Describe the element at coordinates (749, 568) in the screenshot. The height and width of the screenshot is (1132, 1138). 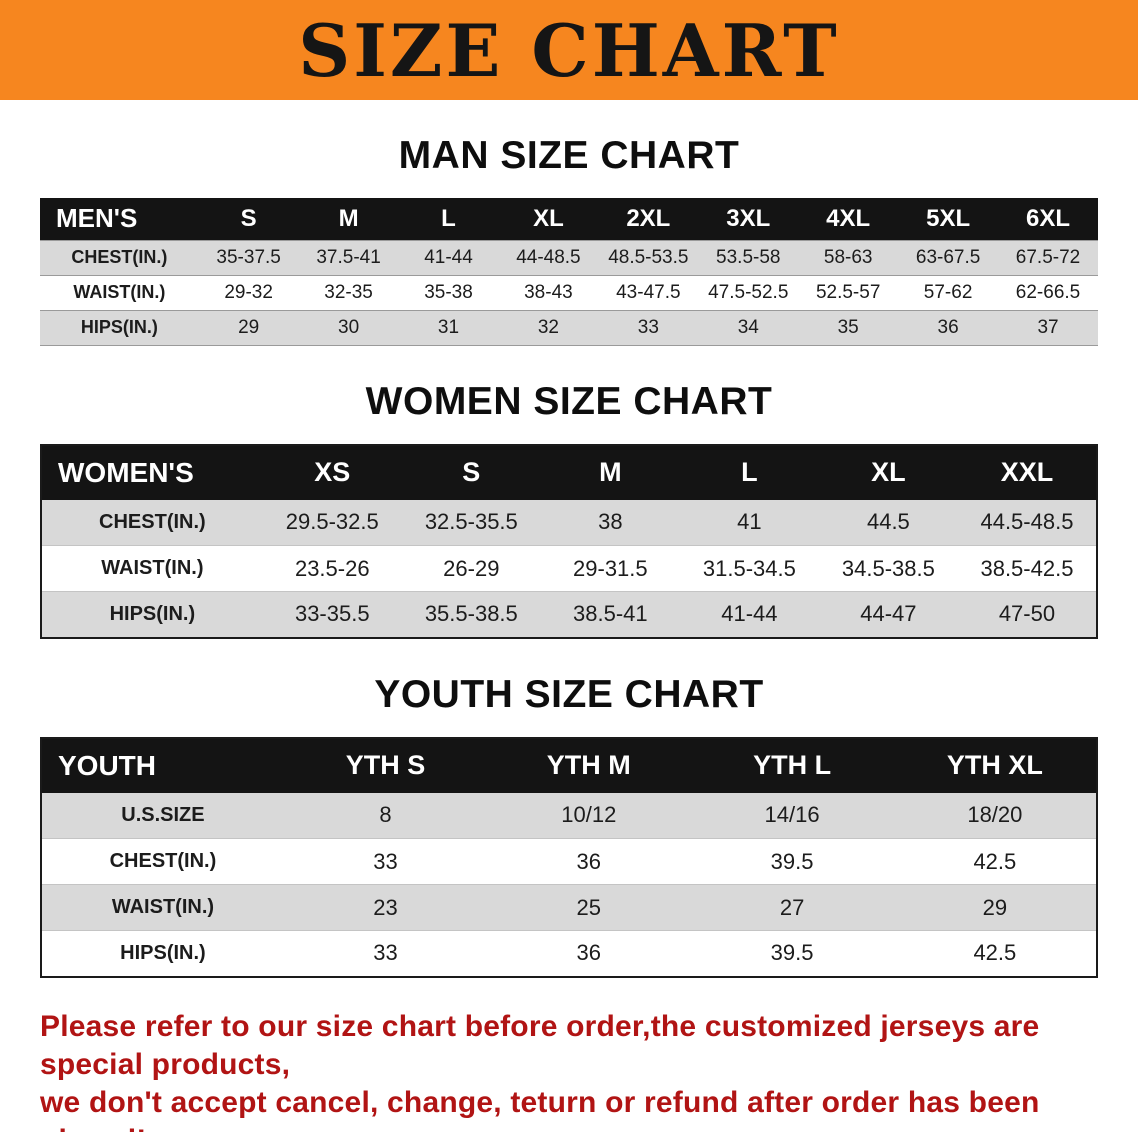
I see `size-value: 31.5-34.5` at that location.